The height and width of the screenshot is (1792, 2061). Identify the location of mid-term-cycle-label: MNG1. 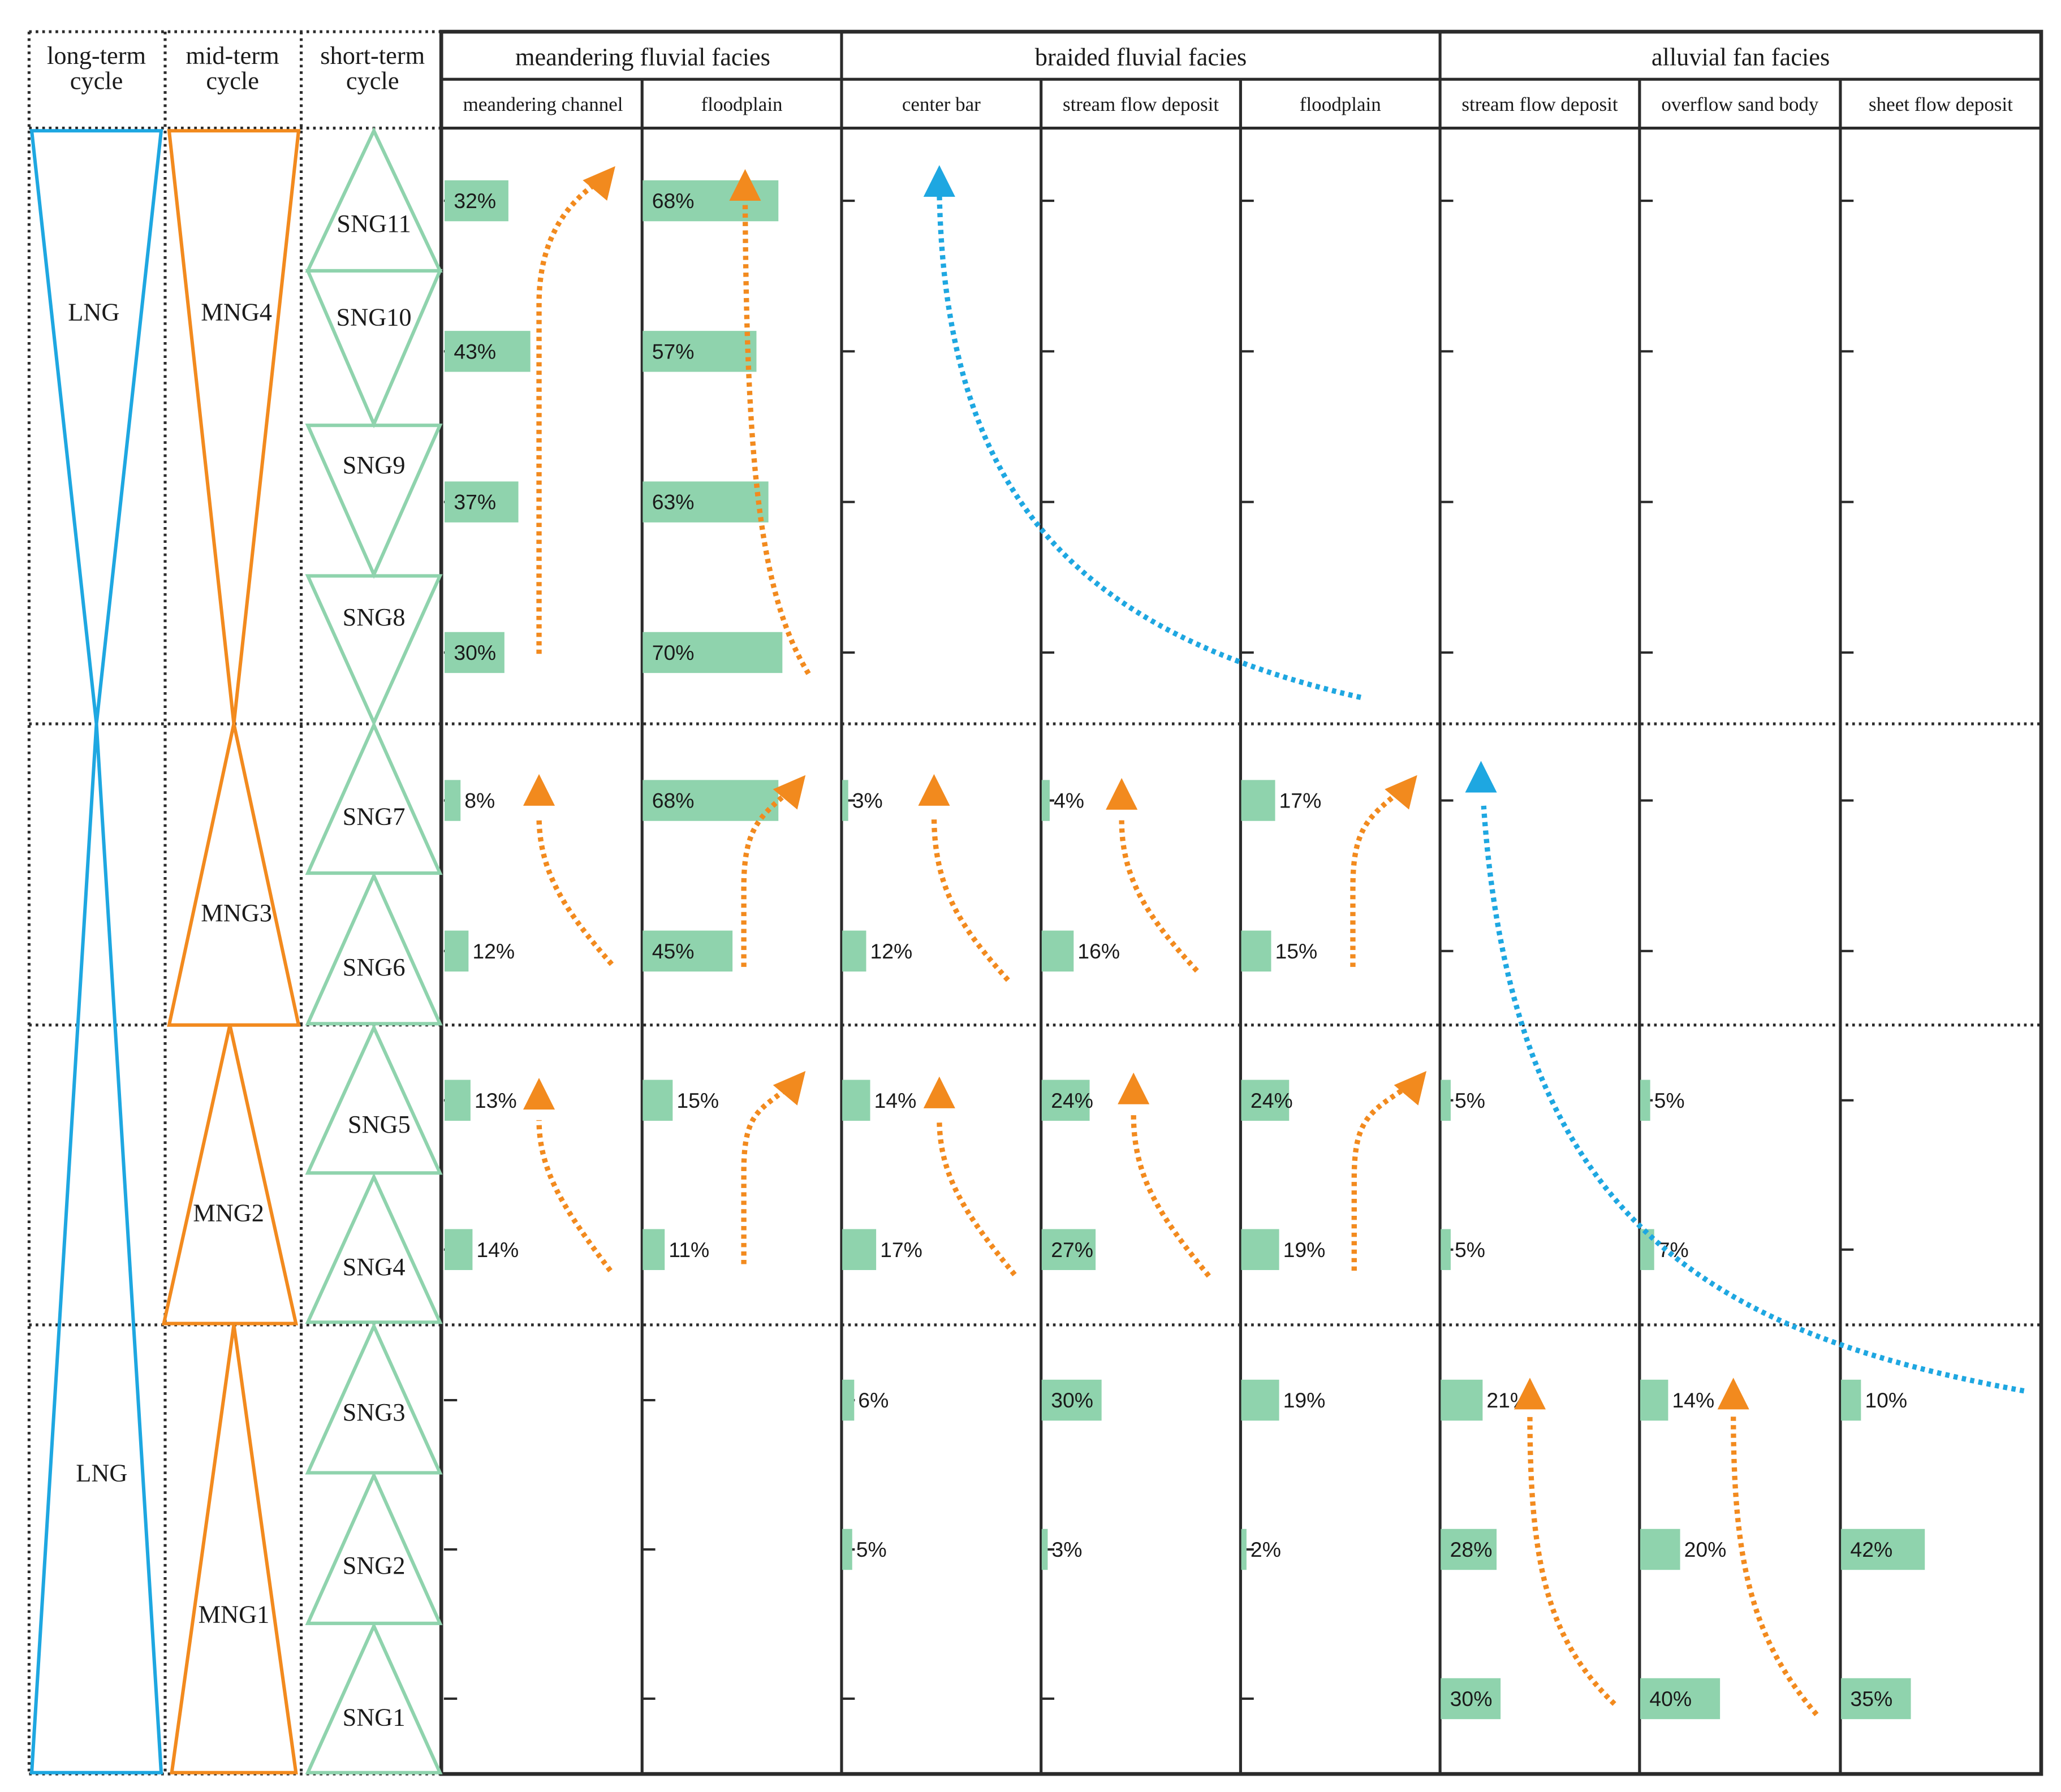
(234, 1614).